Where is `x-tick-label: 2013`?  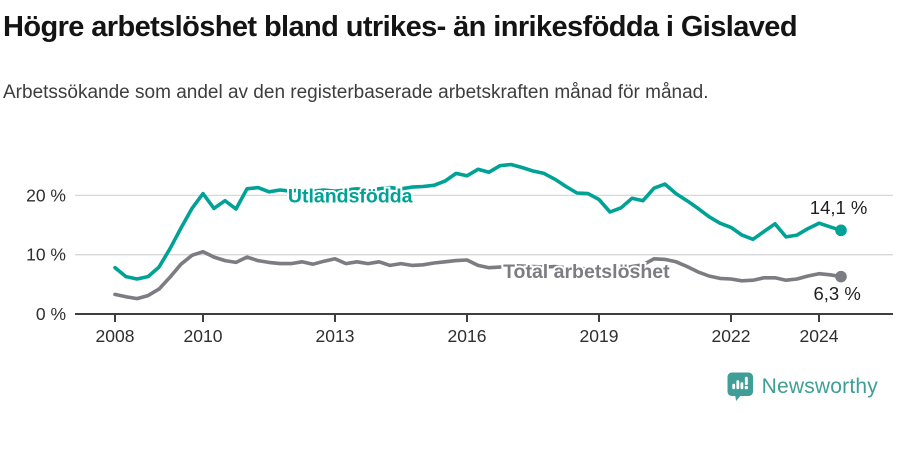
x-tick-label: 2013 is located at coordinates (335, 336).